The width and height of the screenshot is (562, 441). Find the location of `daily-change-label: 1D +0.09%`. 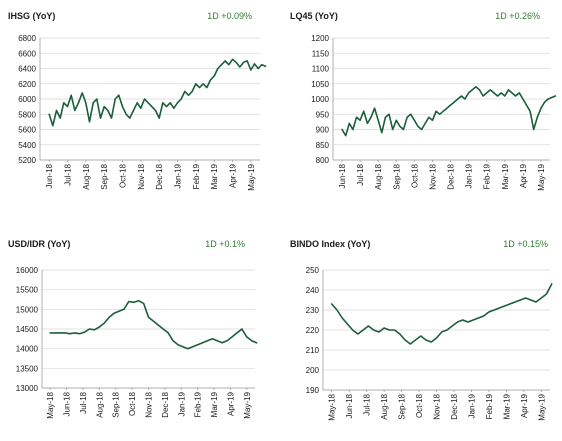

daily-change-label: 1D +0.09% is located at coordinates (229, 16).